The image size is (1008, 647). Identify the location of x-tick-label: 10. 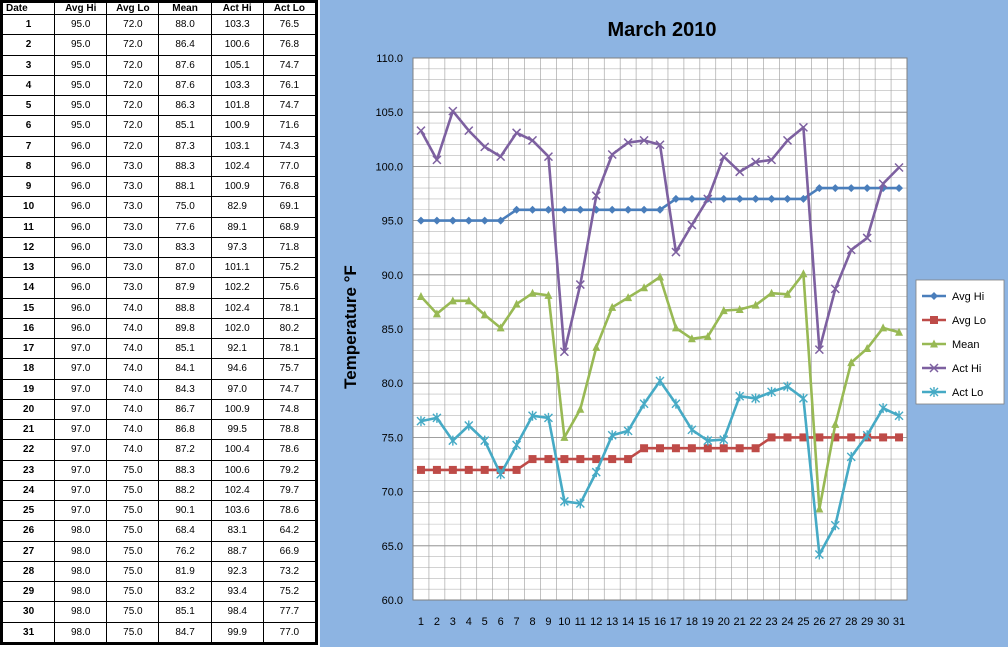
(564, 622).